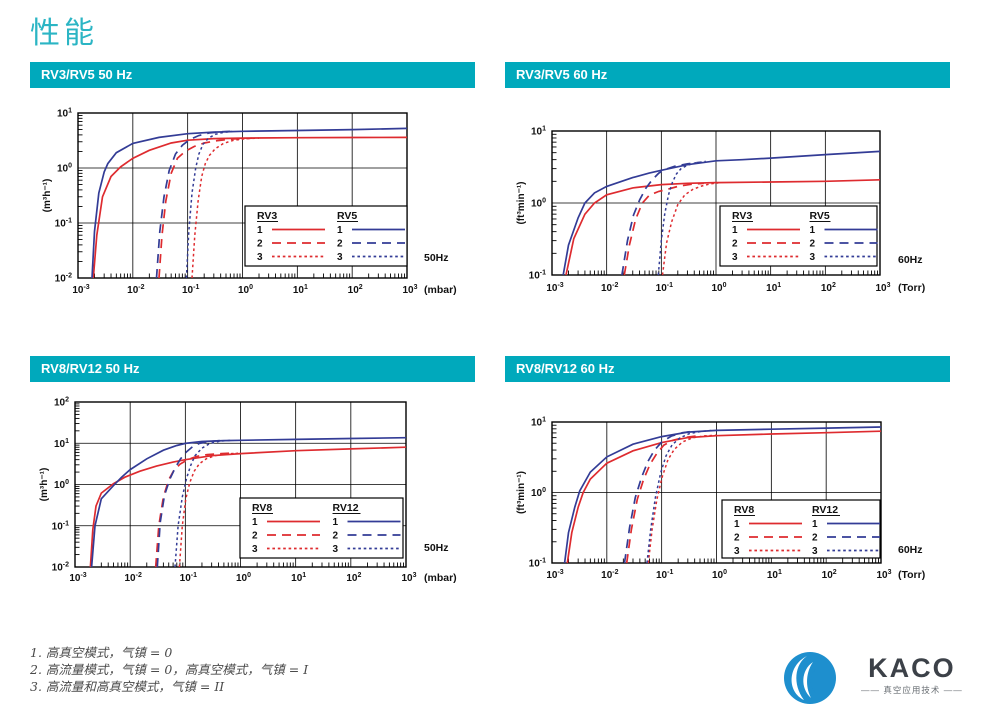 The image size is (994, 723). I want to click on legend-box, so click(798, 236).